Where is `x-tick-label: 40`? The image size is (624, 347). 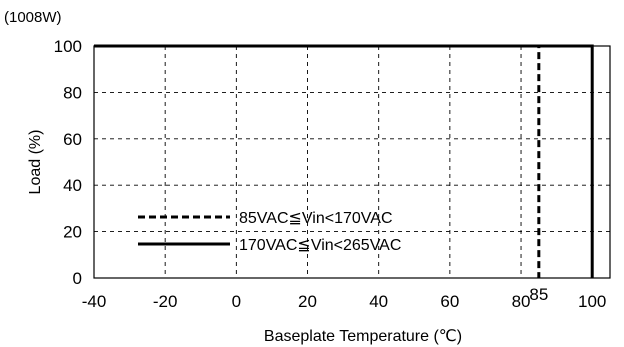 x-tick-label: 40 is located at coordinates (378, 301).